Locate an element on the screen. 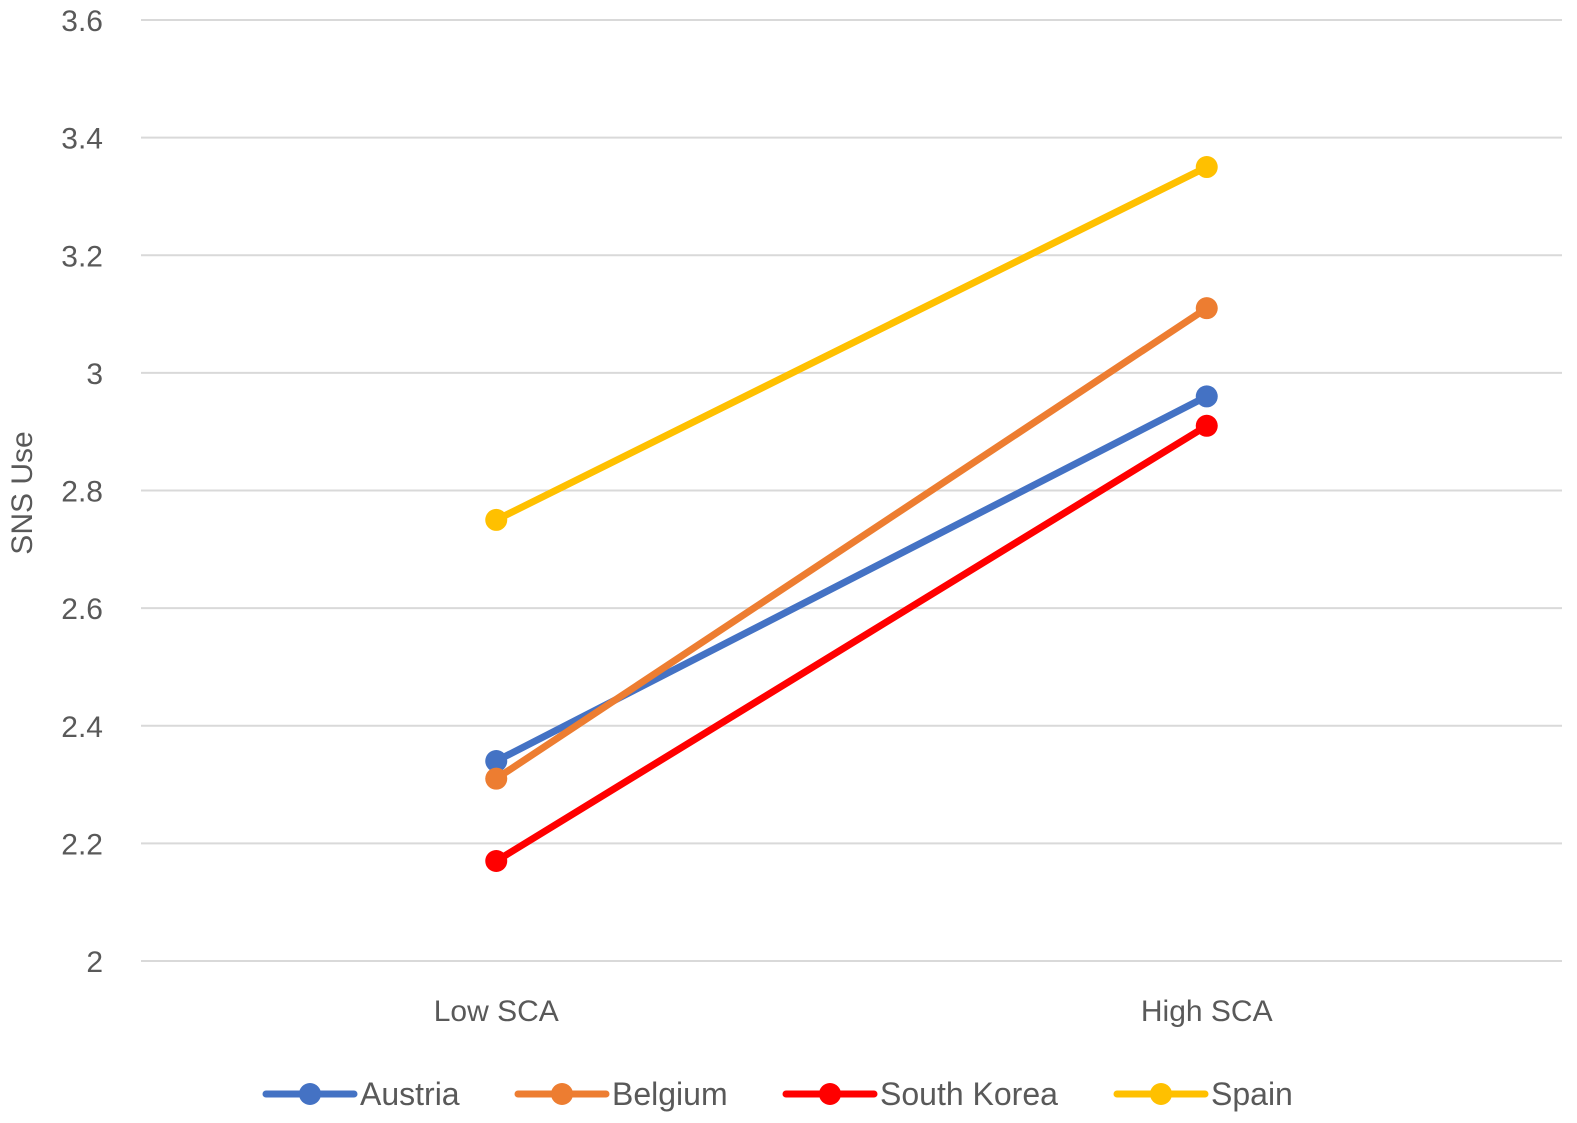  y-tick-label: 2.8 is located at coordinates (82, 492).